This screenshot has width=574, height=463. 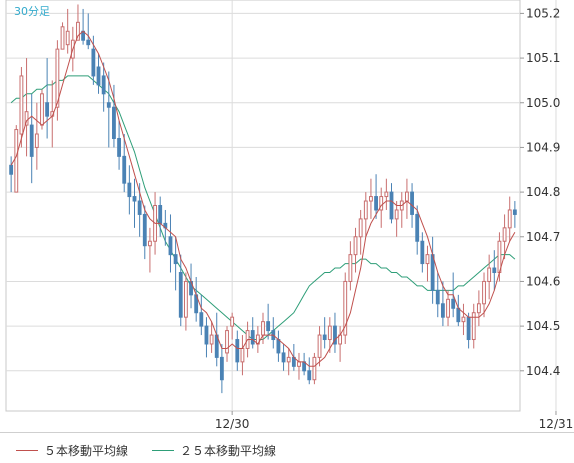 What do you see at coordinates (543, 326) in the screenshot?
I see `y-tick-label: 104.5` at bounding box center [543, 326].